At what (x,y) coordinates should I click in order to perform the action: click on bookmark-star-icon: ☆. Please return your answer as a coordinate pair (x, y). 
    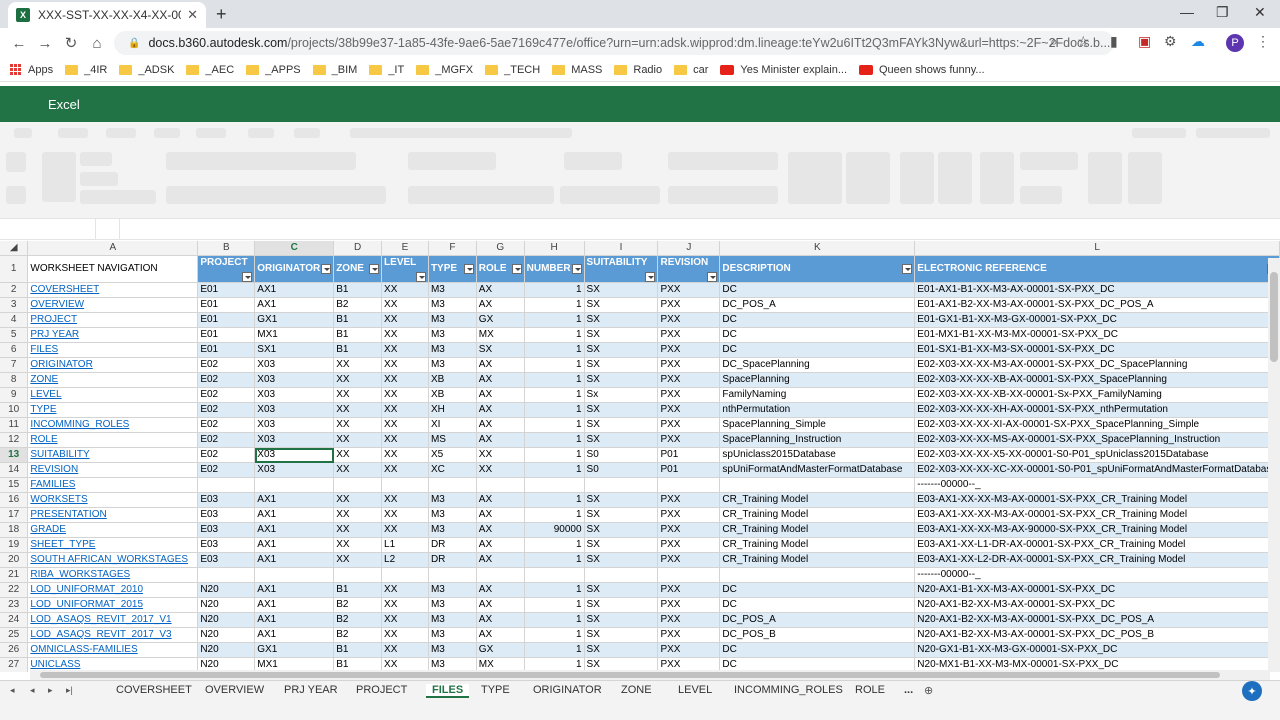
    Looking at the image, I should click on (1083, 41).